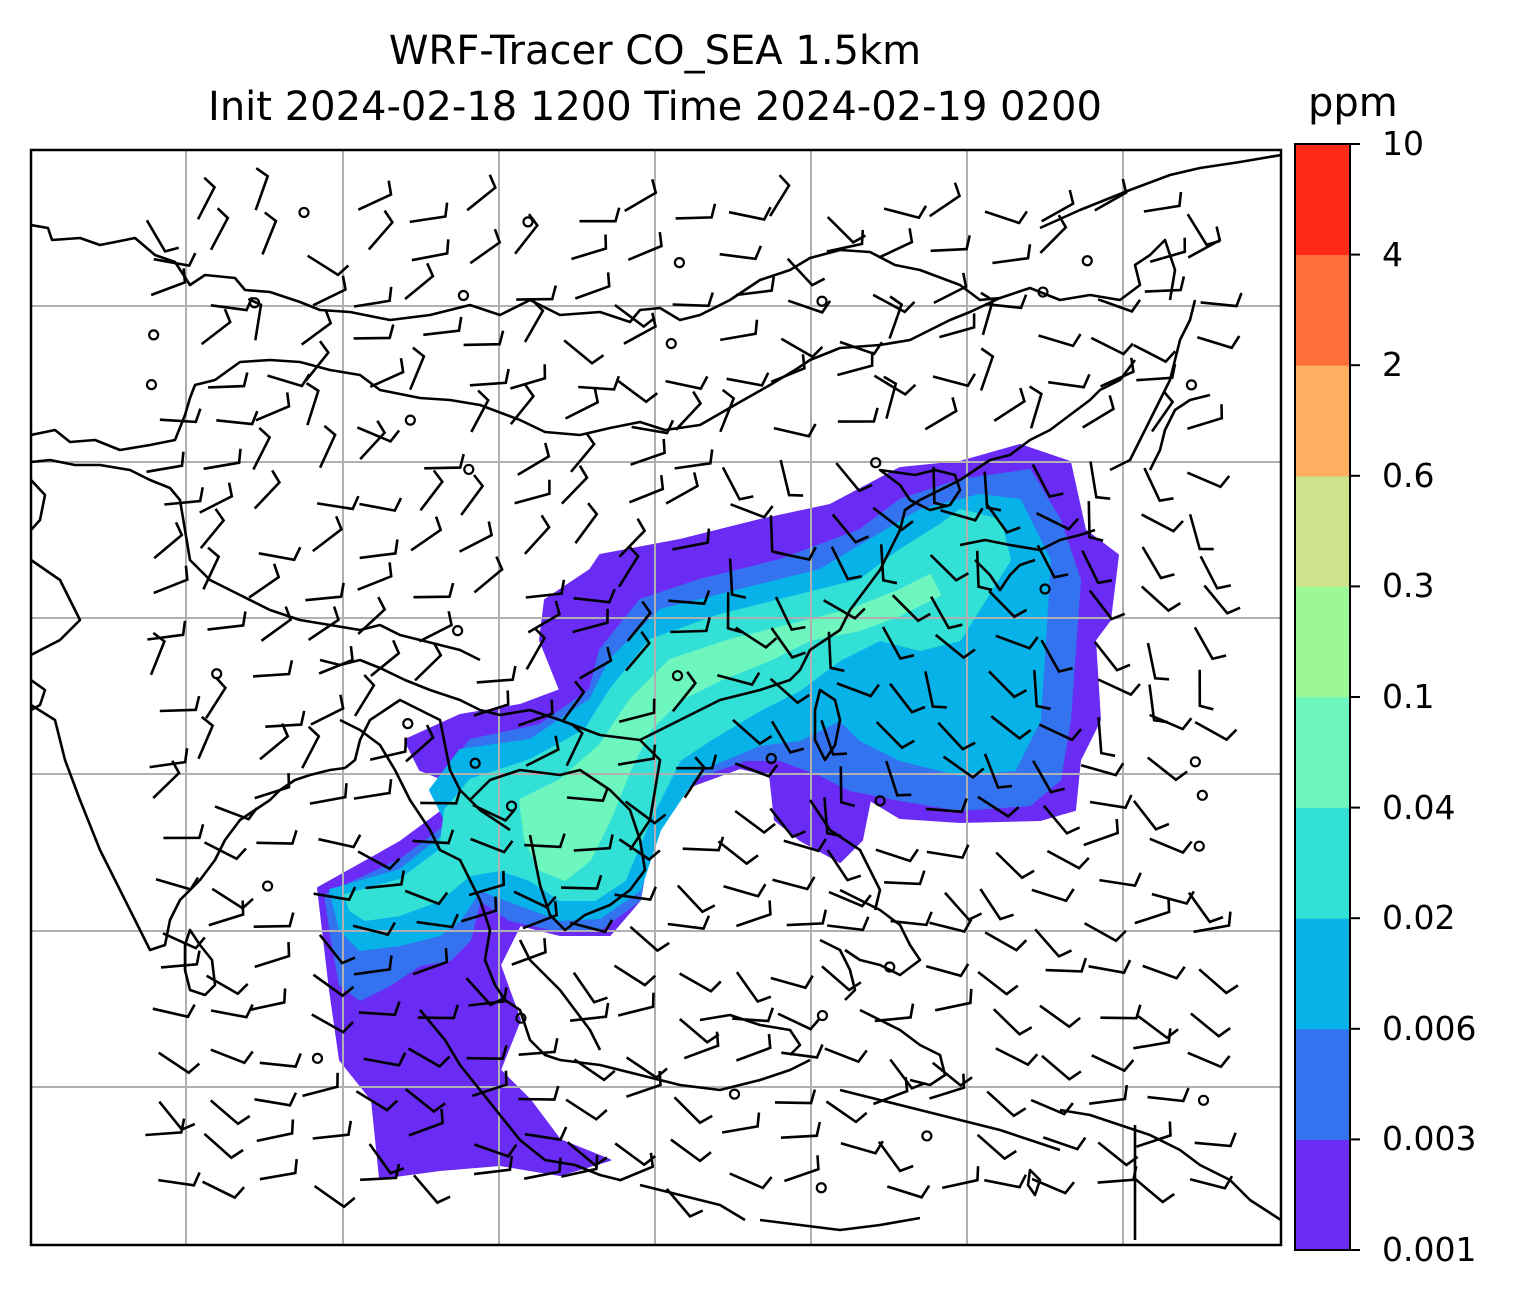  Describe the element at coordinates (1408, 696) in the screenshot. I see `colorbar-tick-label: 0.1` at that location.